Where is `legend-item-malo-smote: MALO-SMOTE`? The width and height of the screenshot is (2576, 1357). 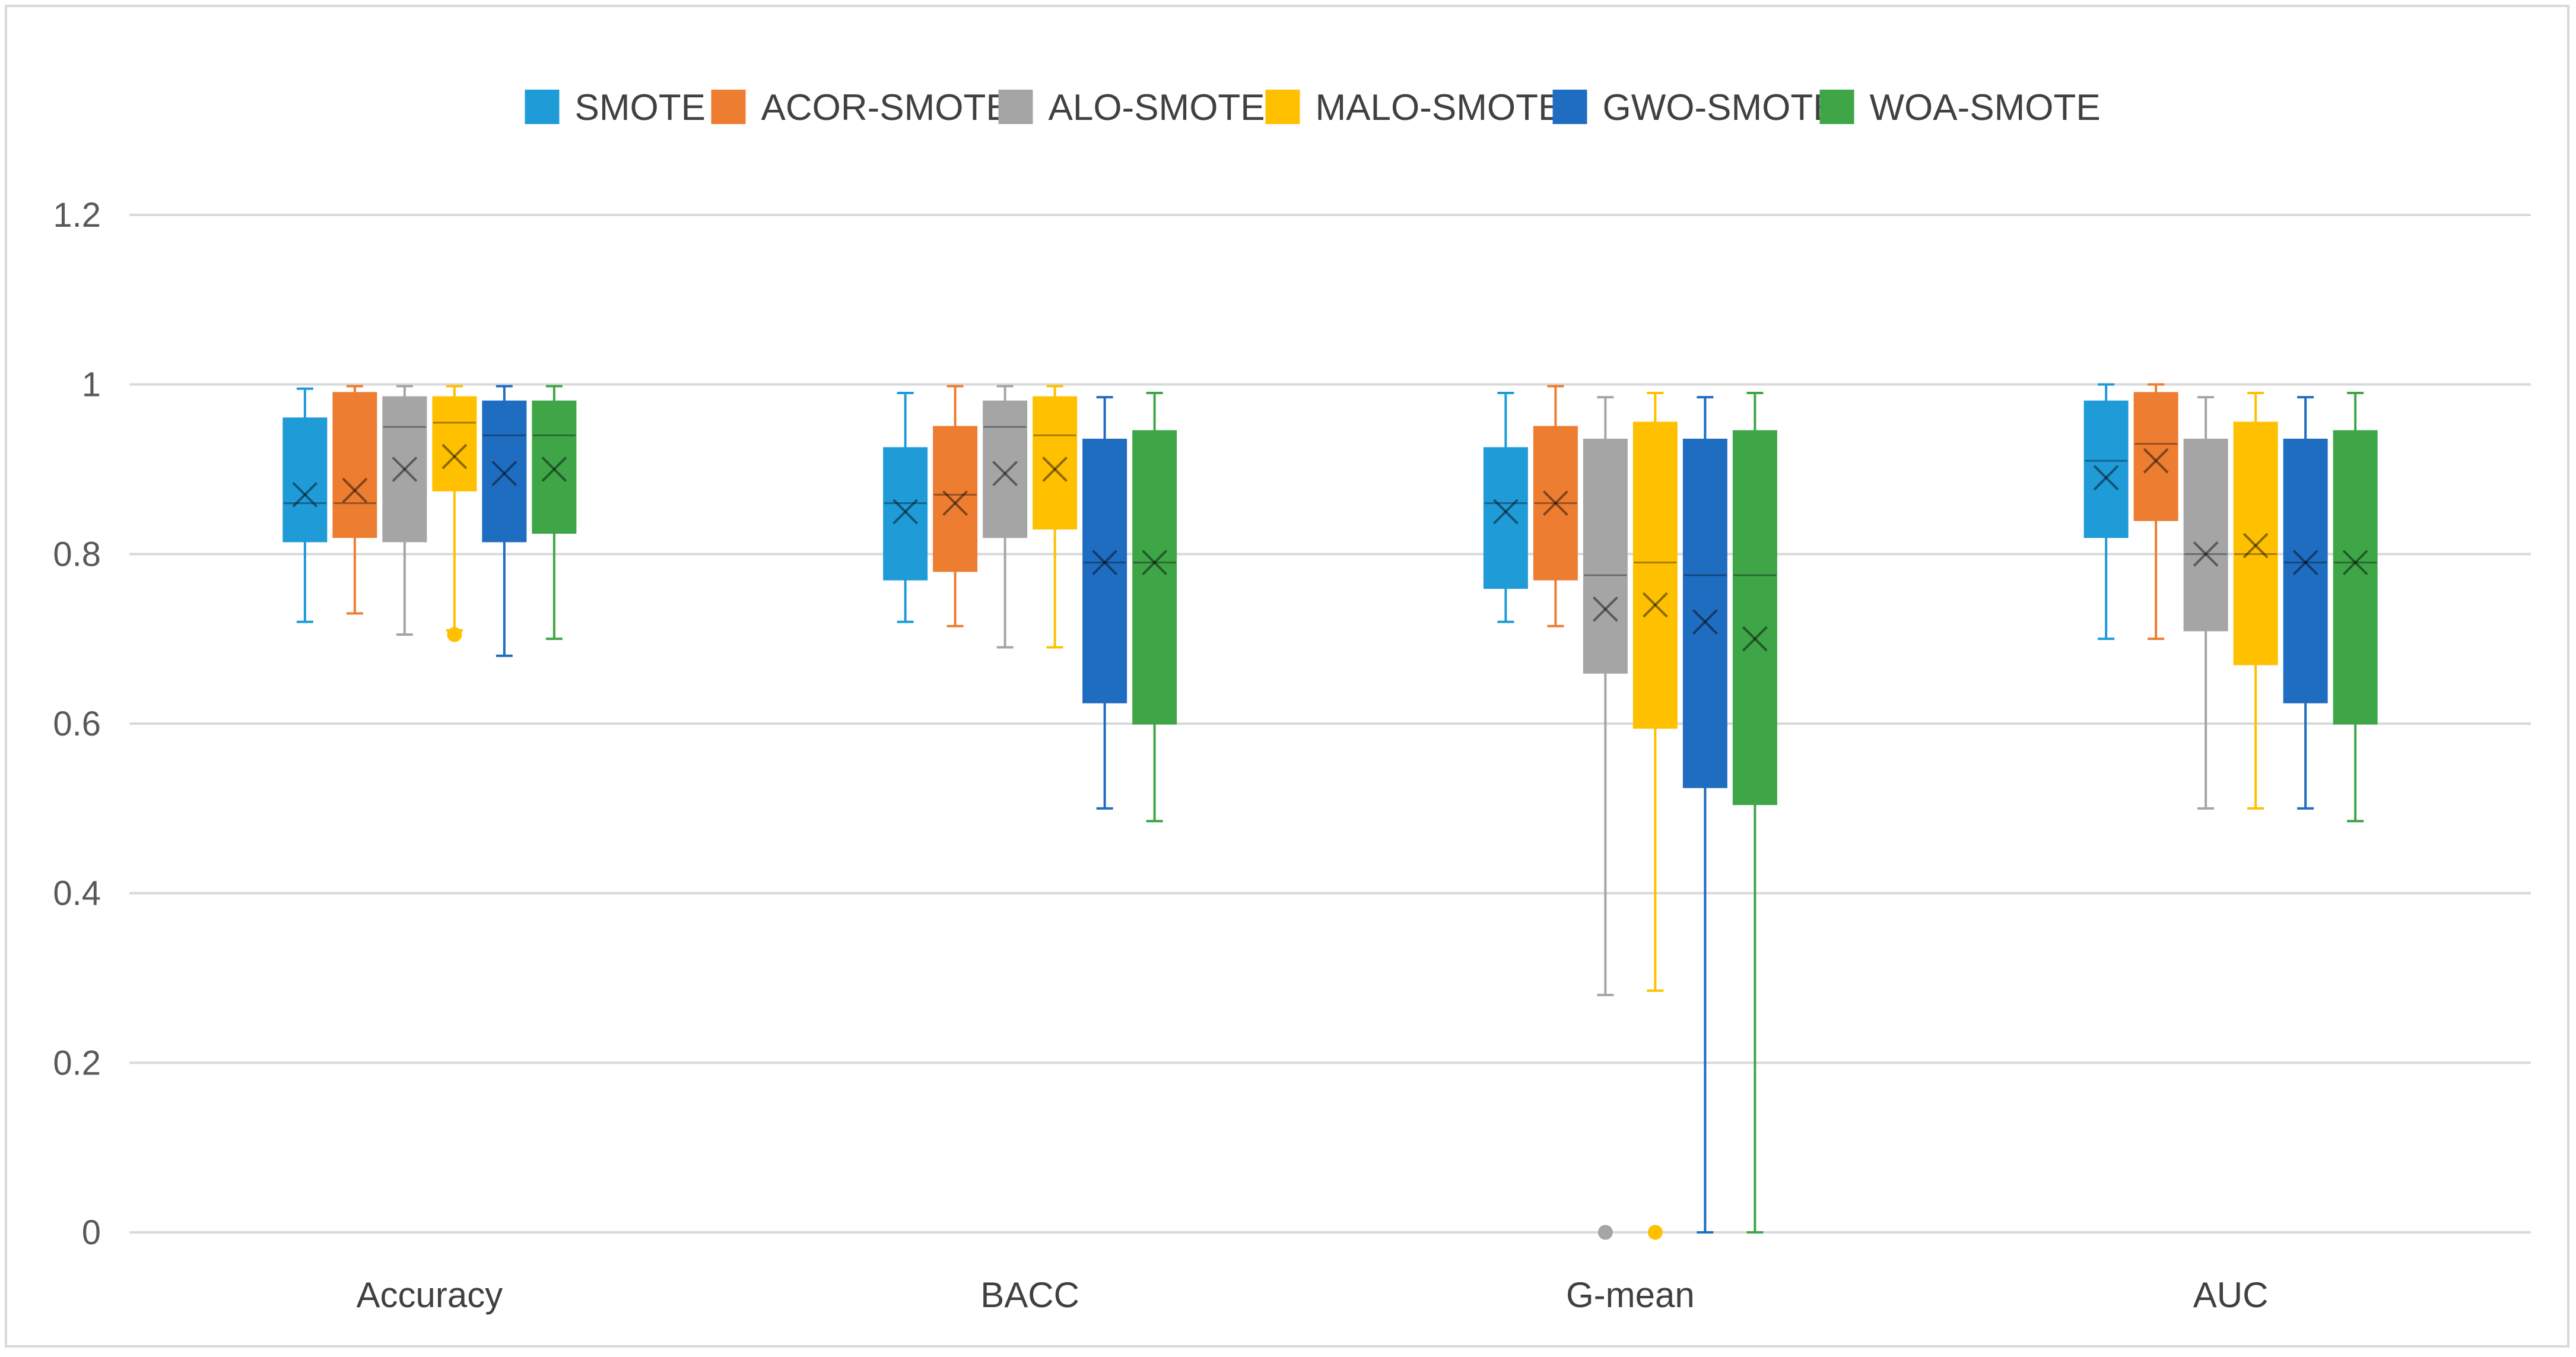
legend-item-malo-smote: MALO-SMOTE is located at coordinates (1414, 108).